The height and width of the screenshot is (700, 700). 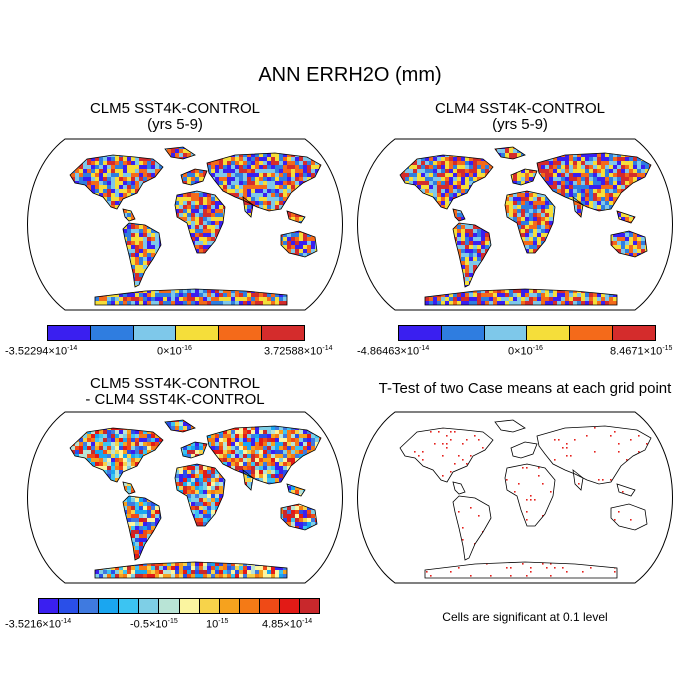 I want to click on map-panel-difference, so click(x=185, y=497).